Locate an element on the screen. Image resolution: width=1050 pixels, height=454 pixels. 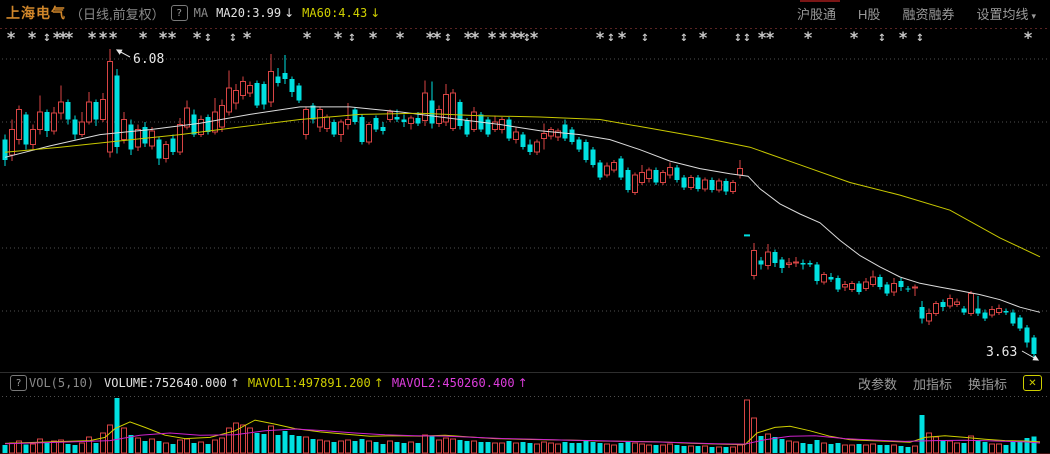
menu-hugutong: 沪股通 is located at coordinates (817, 14).